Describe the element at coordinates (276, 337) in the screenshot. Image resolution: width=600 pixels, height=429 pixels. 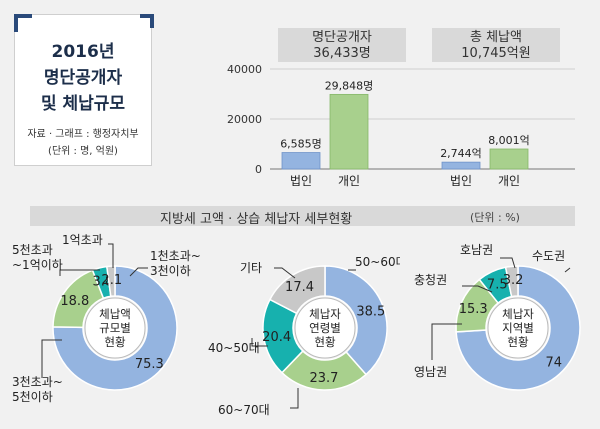
I see `slice-value-label: 20.4` at that location.